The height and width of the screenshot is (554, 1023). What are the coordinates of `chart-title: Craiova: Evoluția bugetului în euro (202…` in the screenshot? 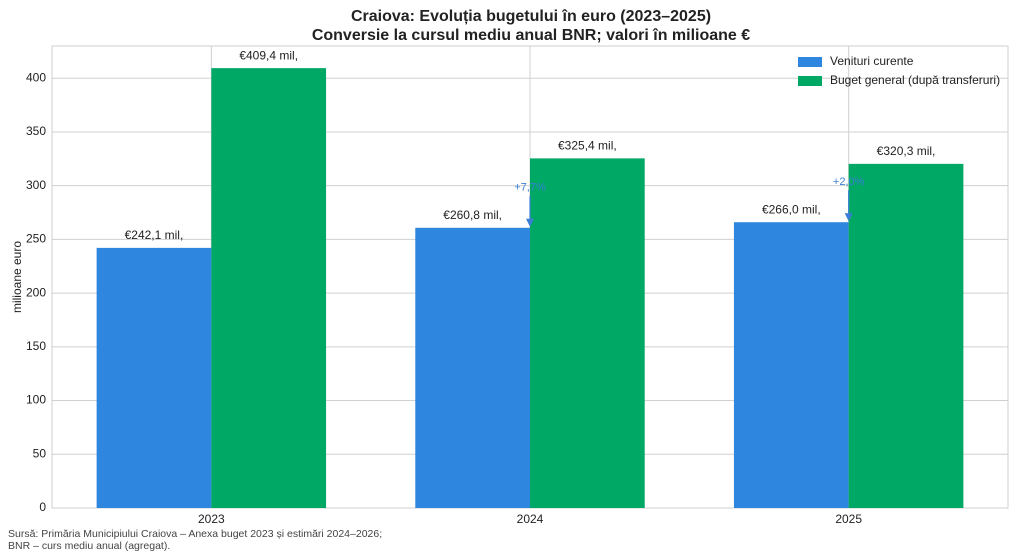 It's located at (531, 16).